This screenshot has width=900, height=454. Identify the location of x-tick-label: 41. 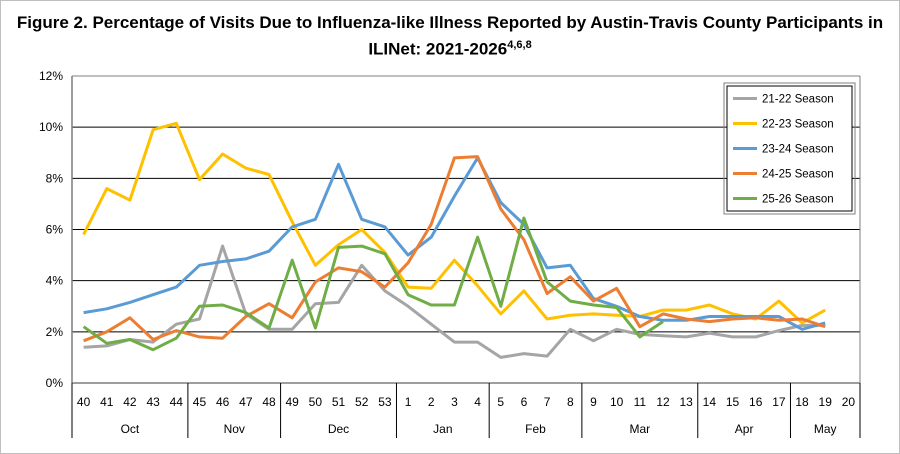
(107, 402).